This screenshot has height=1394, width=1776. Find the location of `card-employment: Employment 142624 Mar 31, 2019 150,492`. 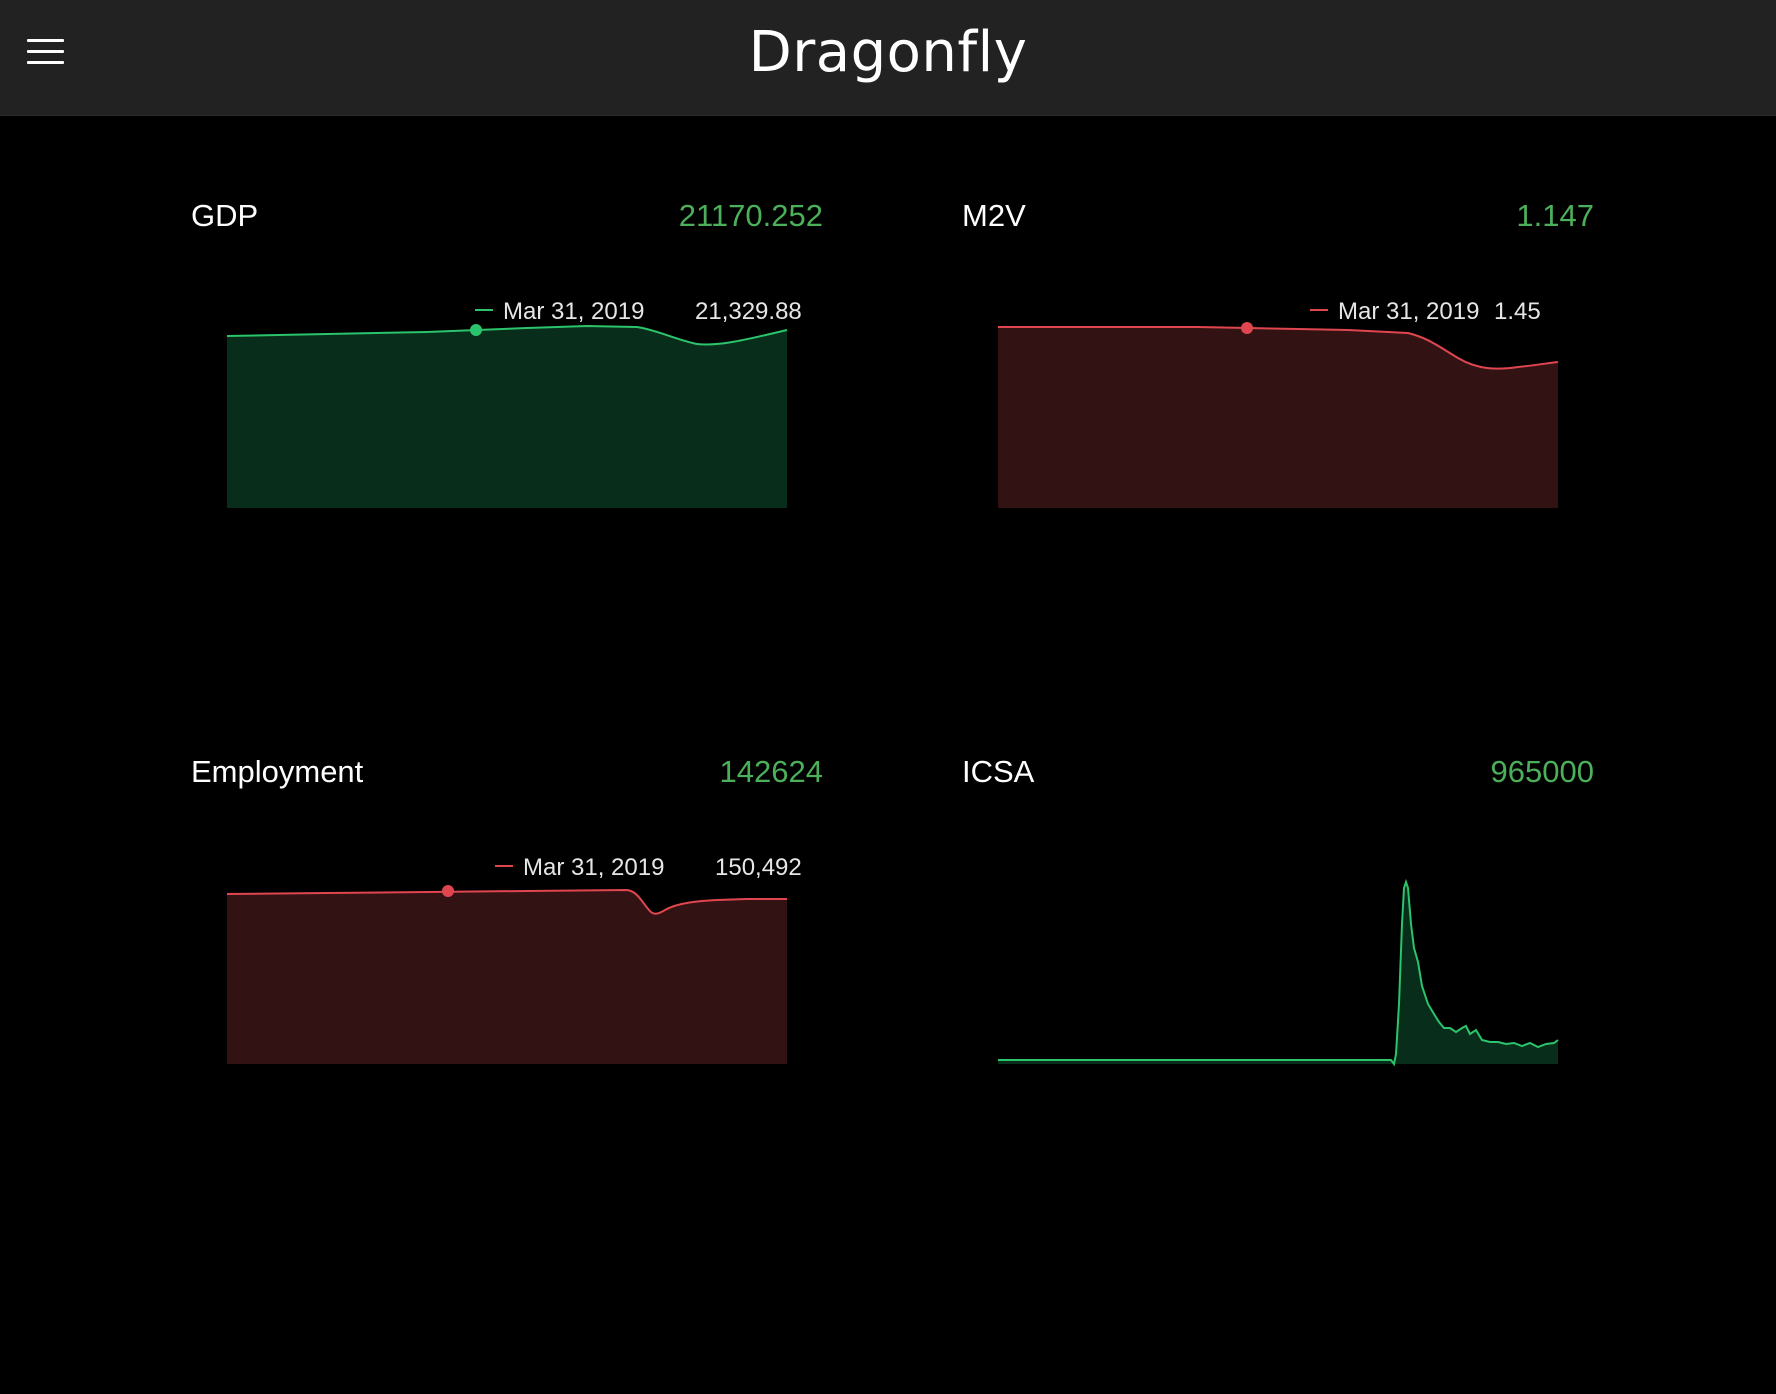

card-employment: Employment 142624 Mar 31, 2019 150,492 is located at coordinates (507, 919).